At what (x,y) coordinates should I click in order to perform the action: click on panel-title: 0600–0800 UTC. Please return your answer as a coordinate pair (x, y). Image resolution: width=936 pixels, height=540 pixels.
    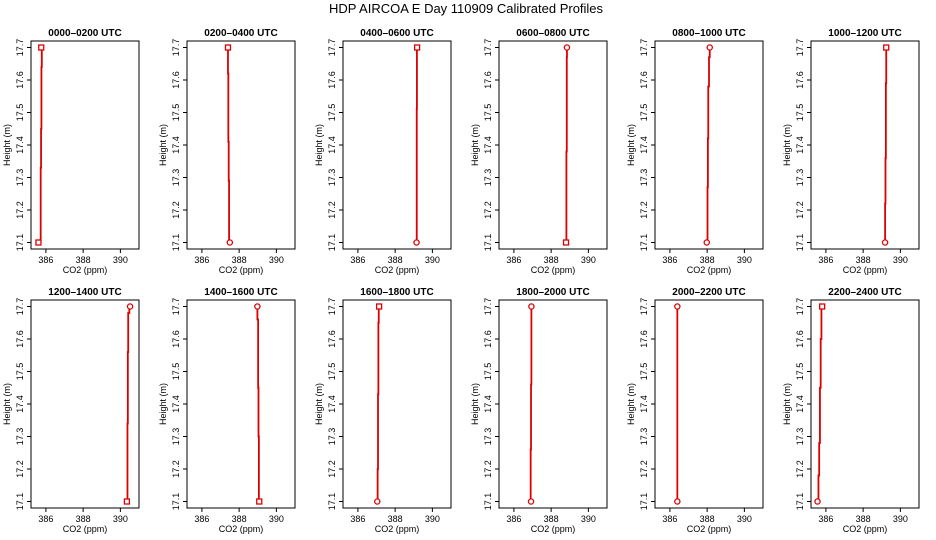
    Looking at the image, I should click on (552, 33).